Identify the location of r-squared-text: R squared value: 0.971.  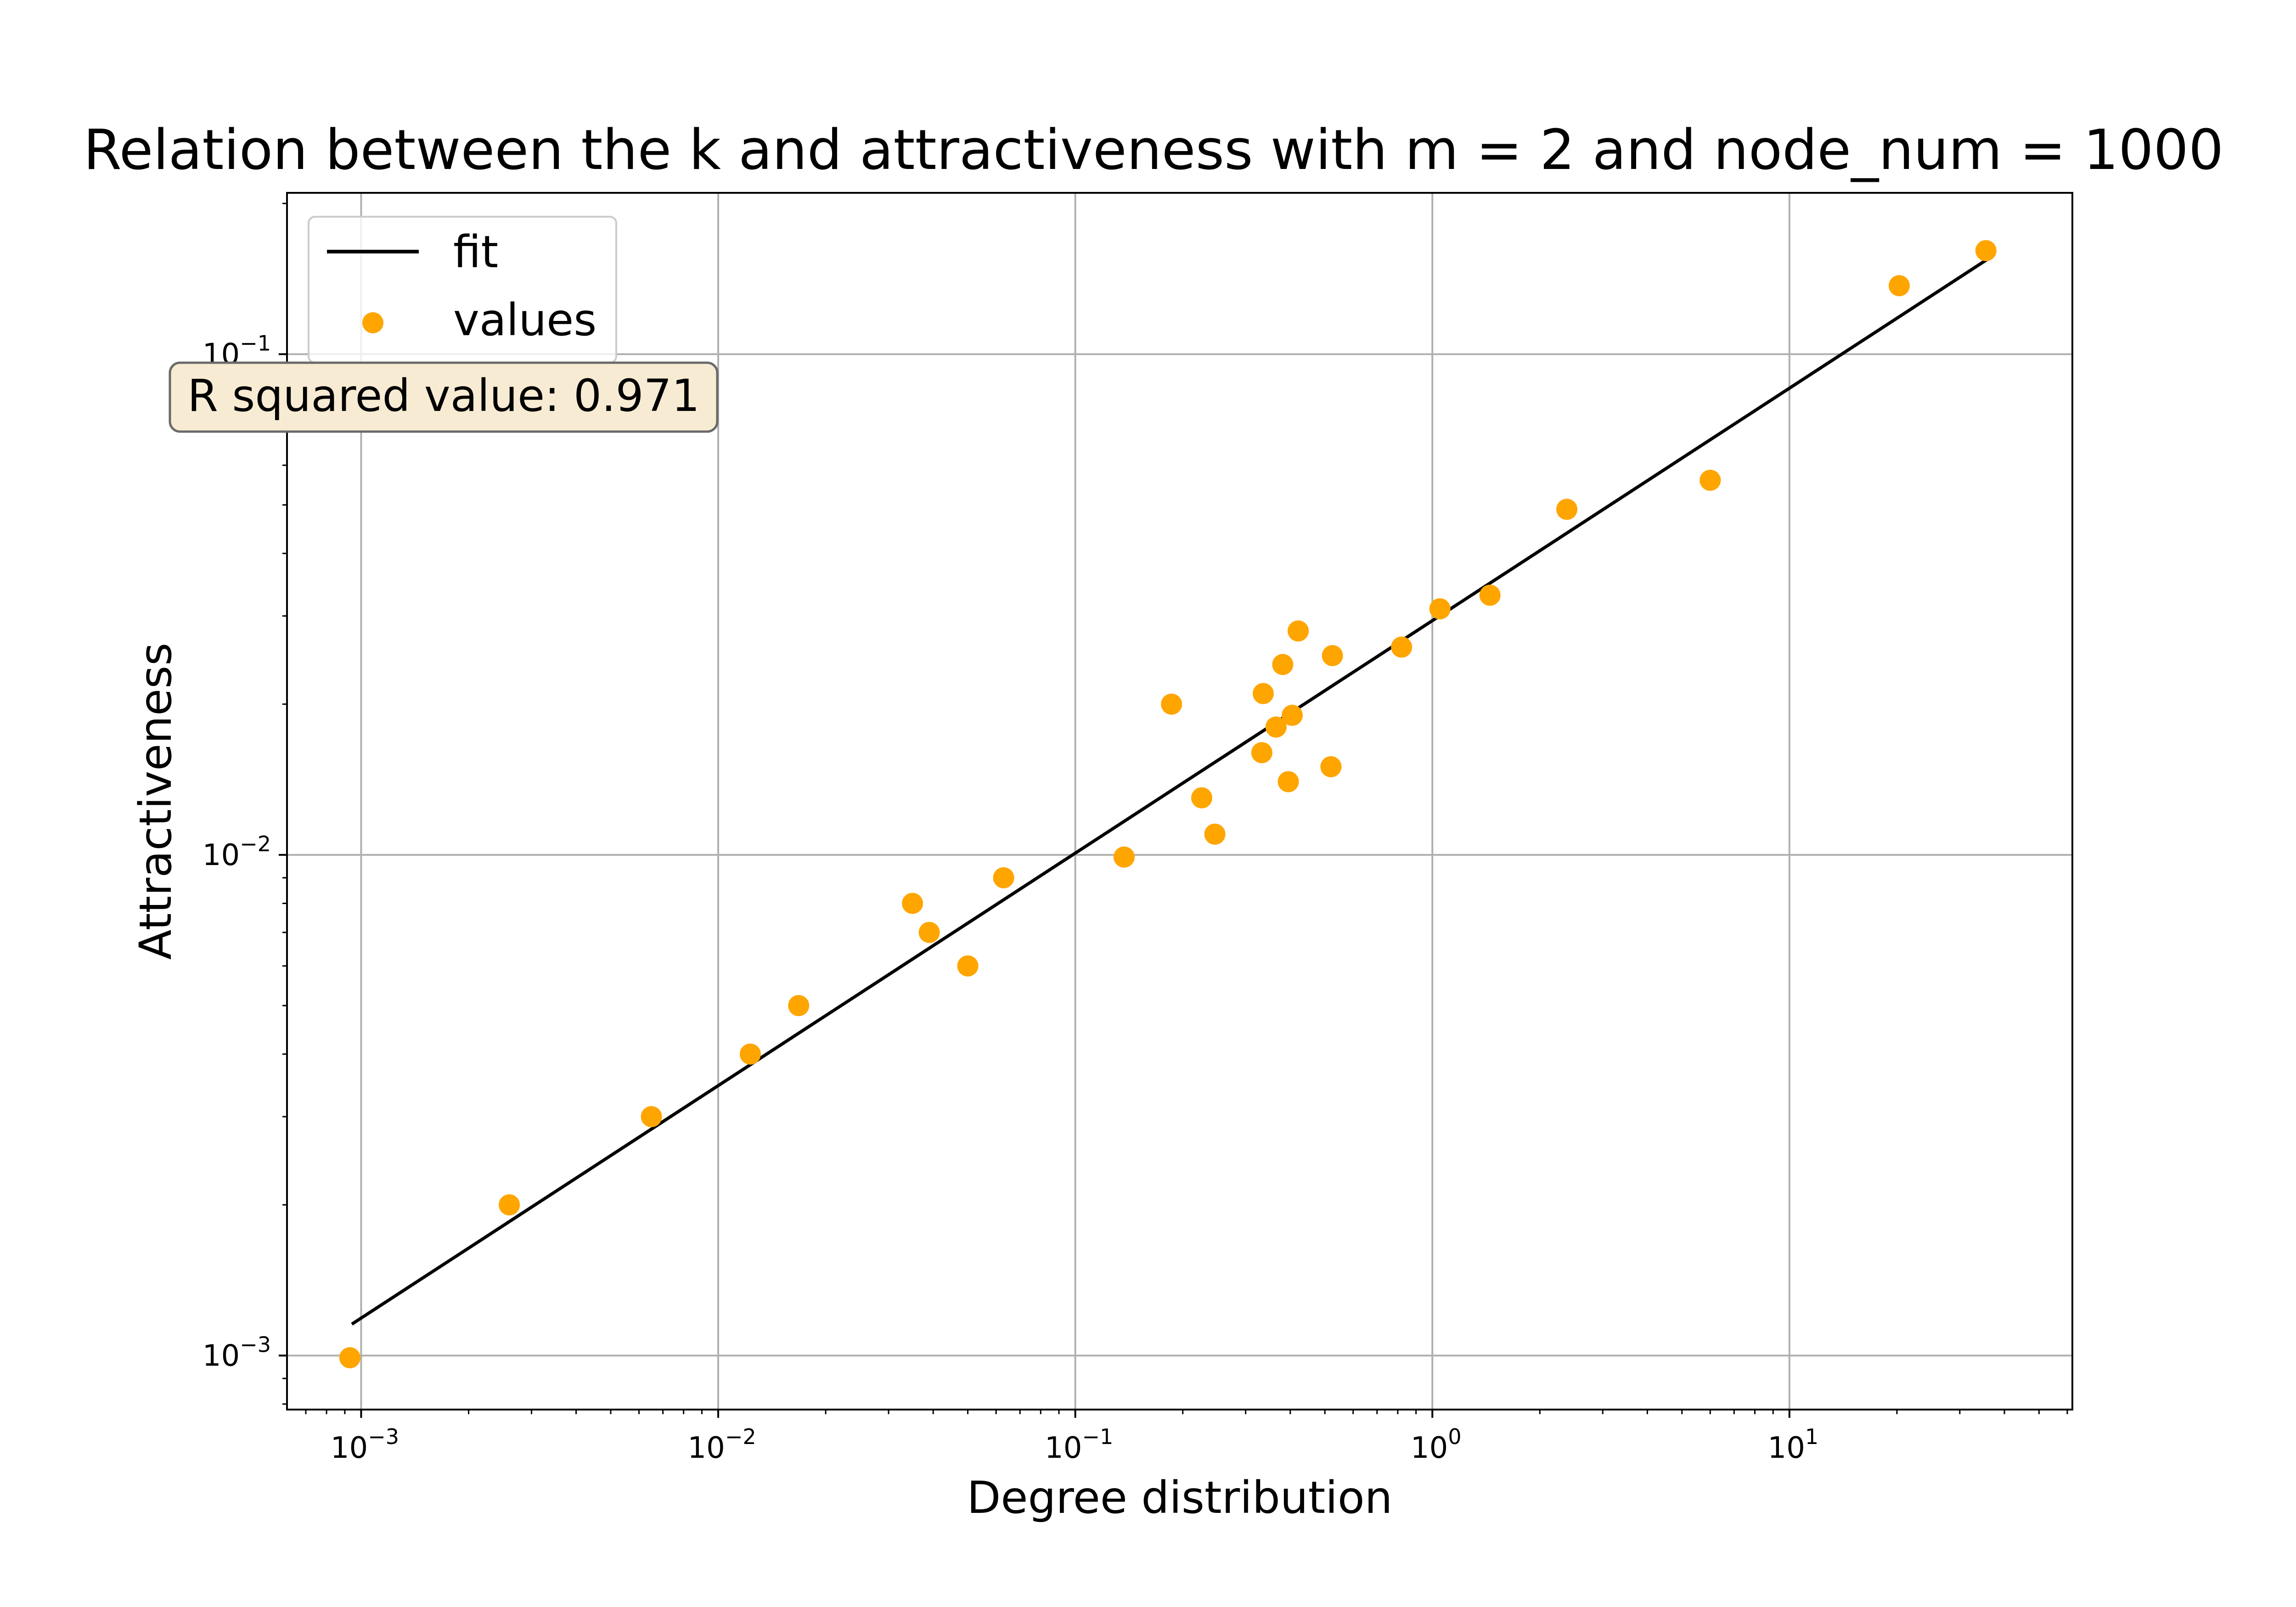
(443, 395).